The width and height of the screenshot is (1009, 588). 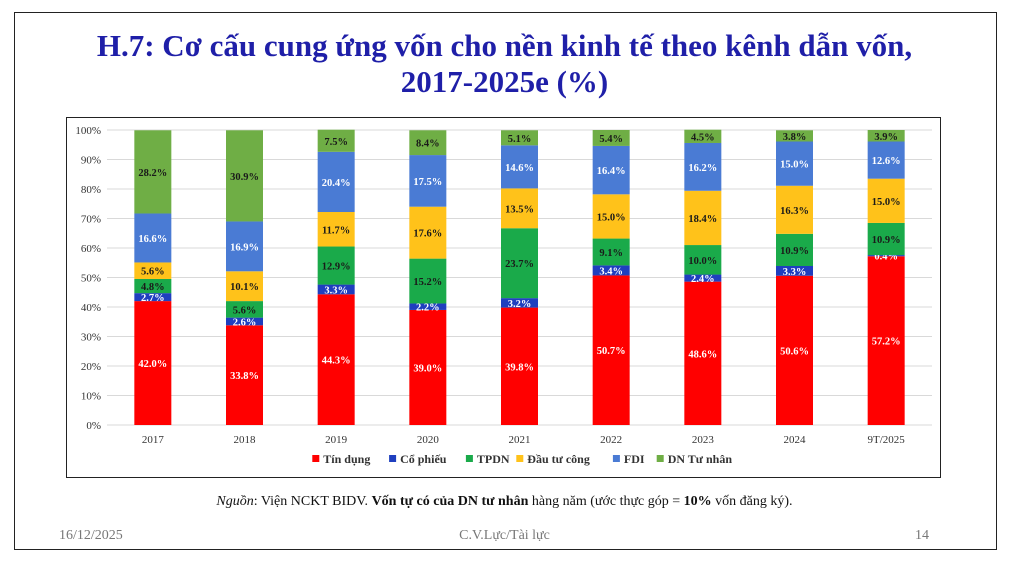 I want to click on data-label: 8.4%, so click(x=428, y=144).